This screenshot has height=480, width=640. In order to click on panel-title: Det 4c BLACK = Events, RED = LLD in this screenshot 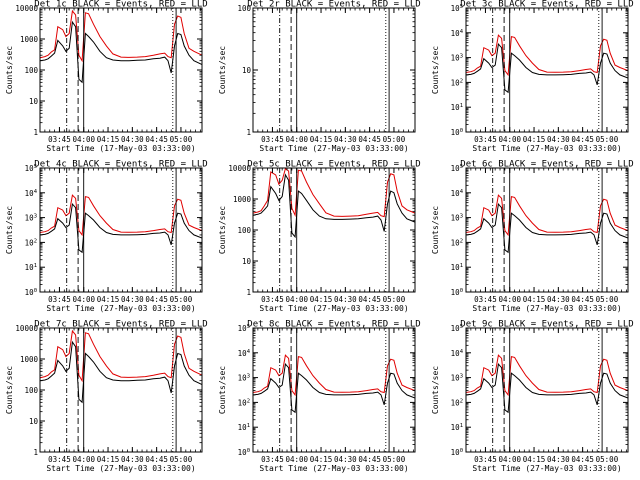, I will do `click(120, 165)`.